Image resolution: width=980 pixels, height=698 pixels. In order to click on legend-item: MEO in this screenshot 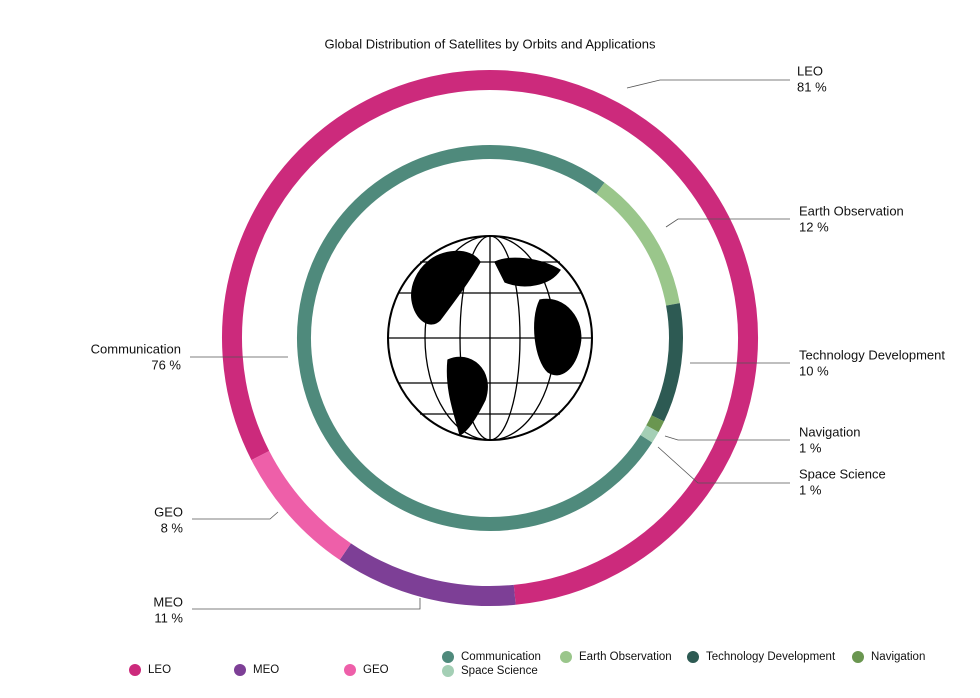, I will do `click(256, 670)`.